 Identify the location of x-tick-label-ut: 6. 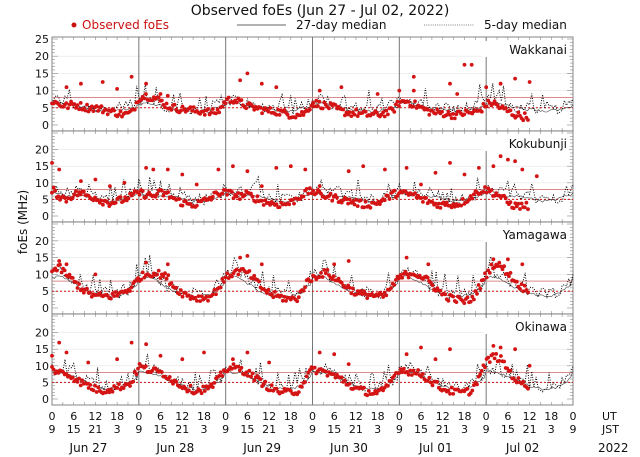
(334, 416).